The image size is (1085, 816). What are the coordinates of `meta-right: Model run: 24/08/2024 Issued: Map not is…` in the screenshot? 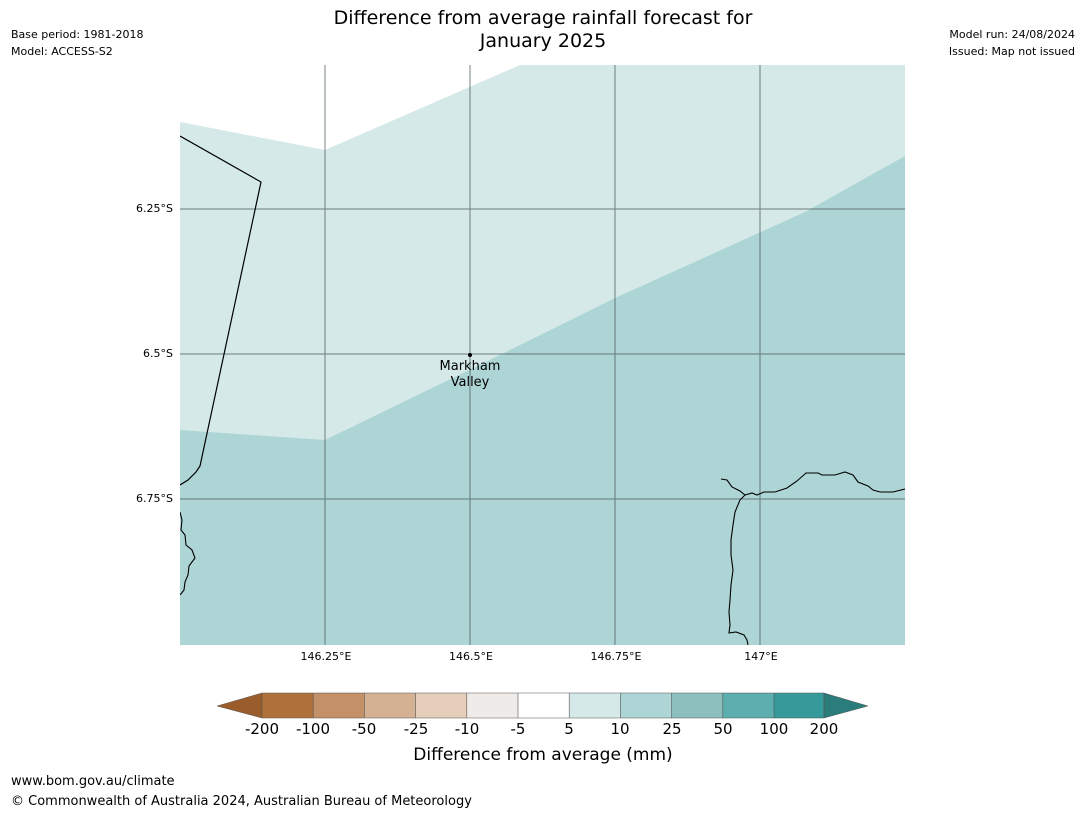 It's located at (1012, 43).